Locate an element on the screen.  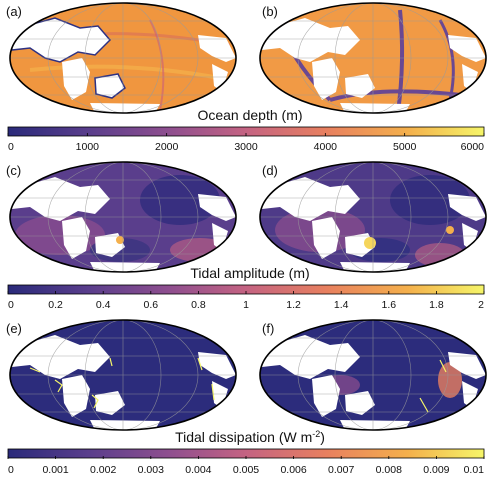
panel-label: (b) is located at coordinates (270, 11).